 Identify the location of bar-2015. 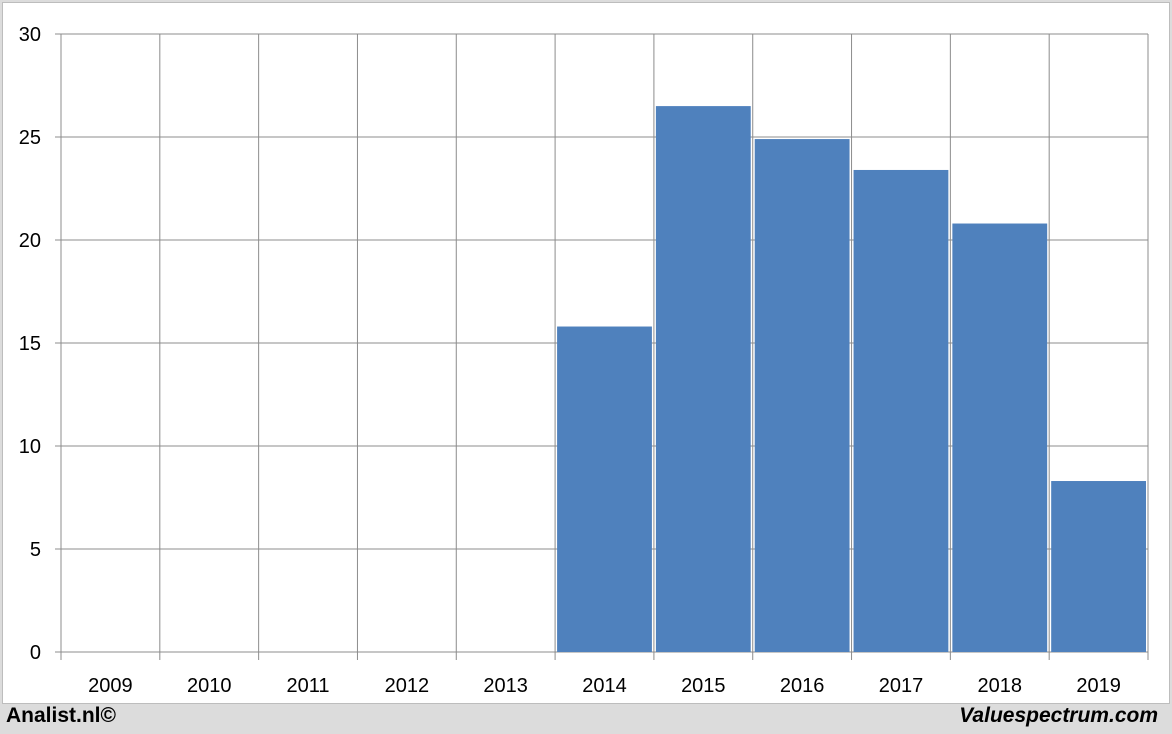
(703, 379).